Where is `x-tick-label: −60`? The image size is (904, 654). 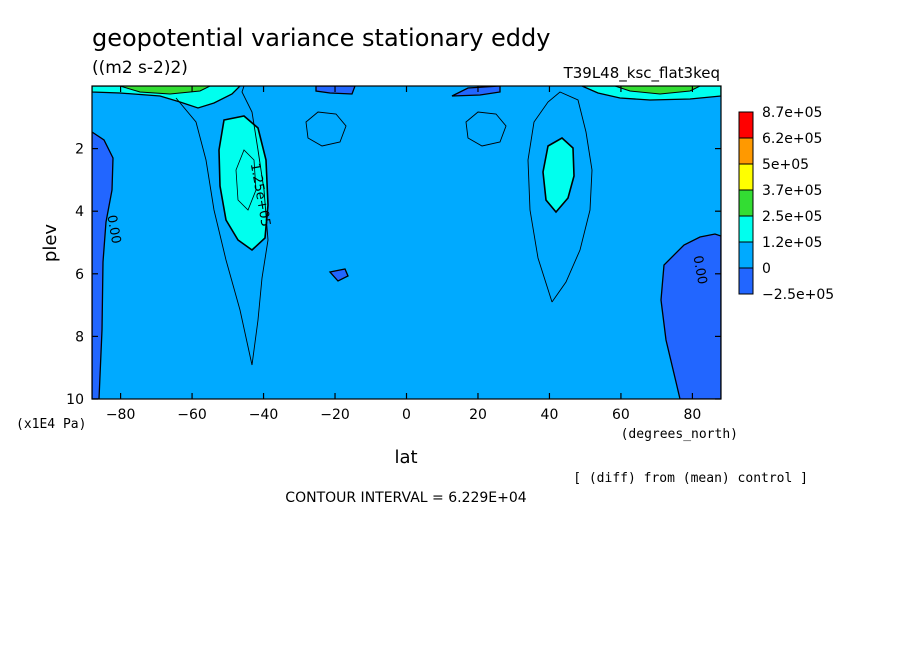
x-tick-label: −60 is located at coordinates (192, 415).